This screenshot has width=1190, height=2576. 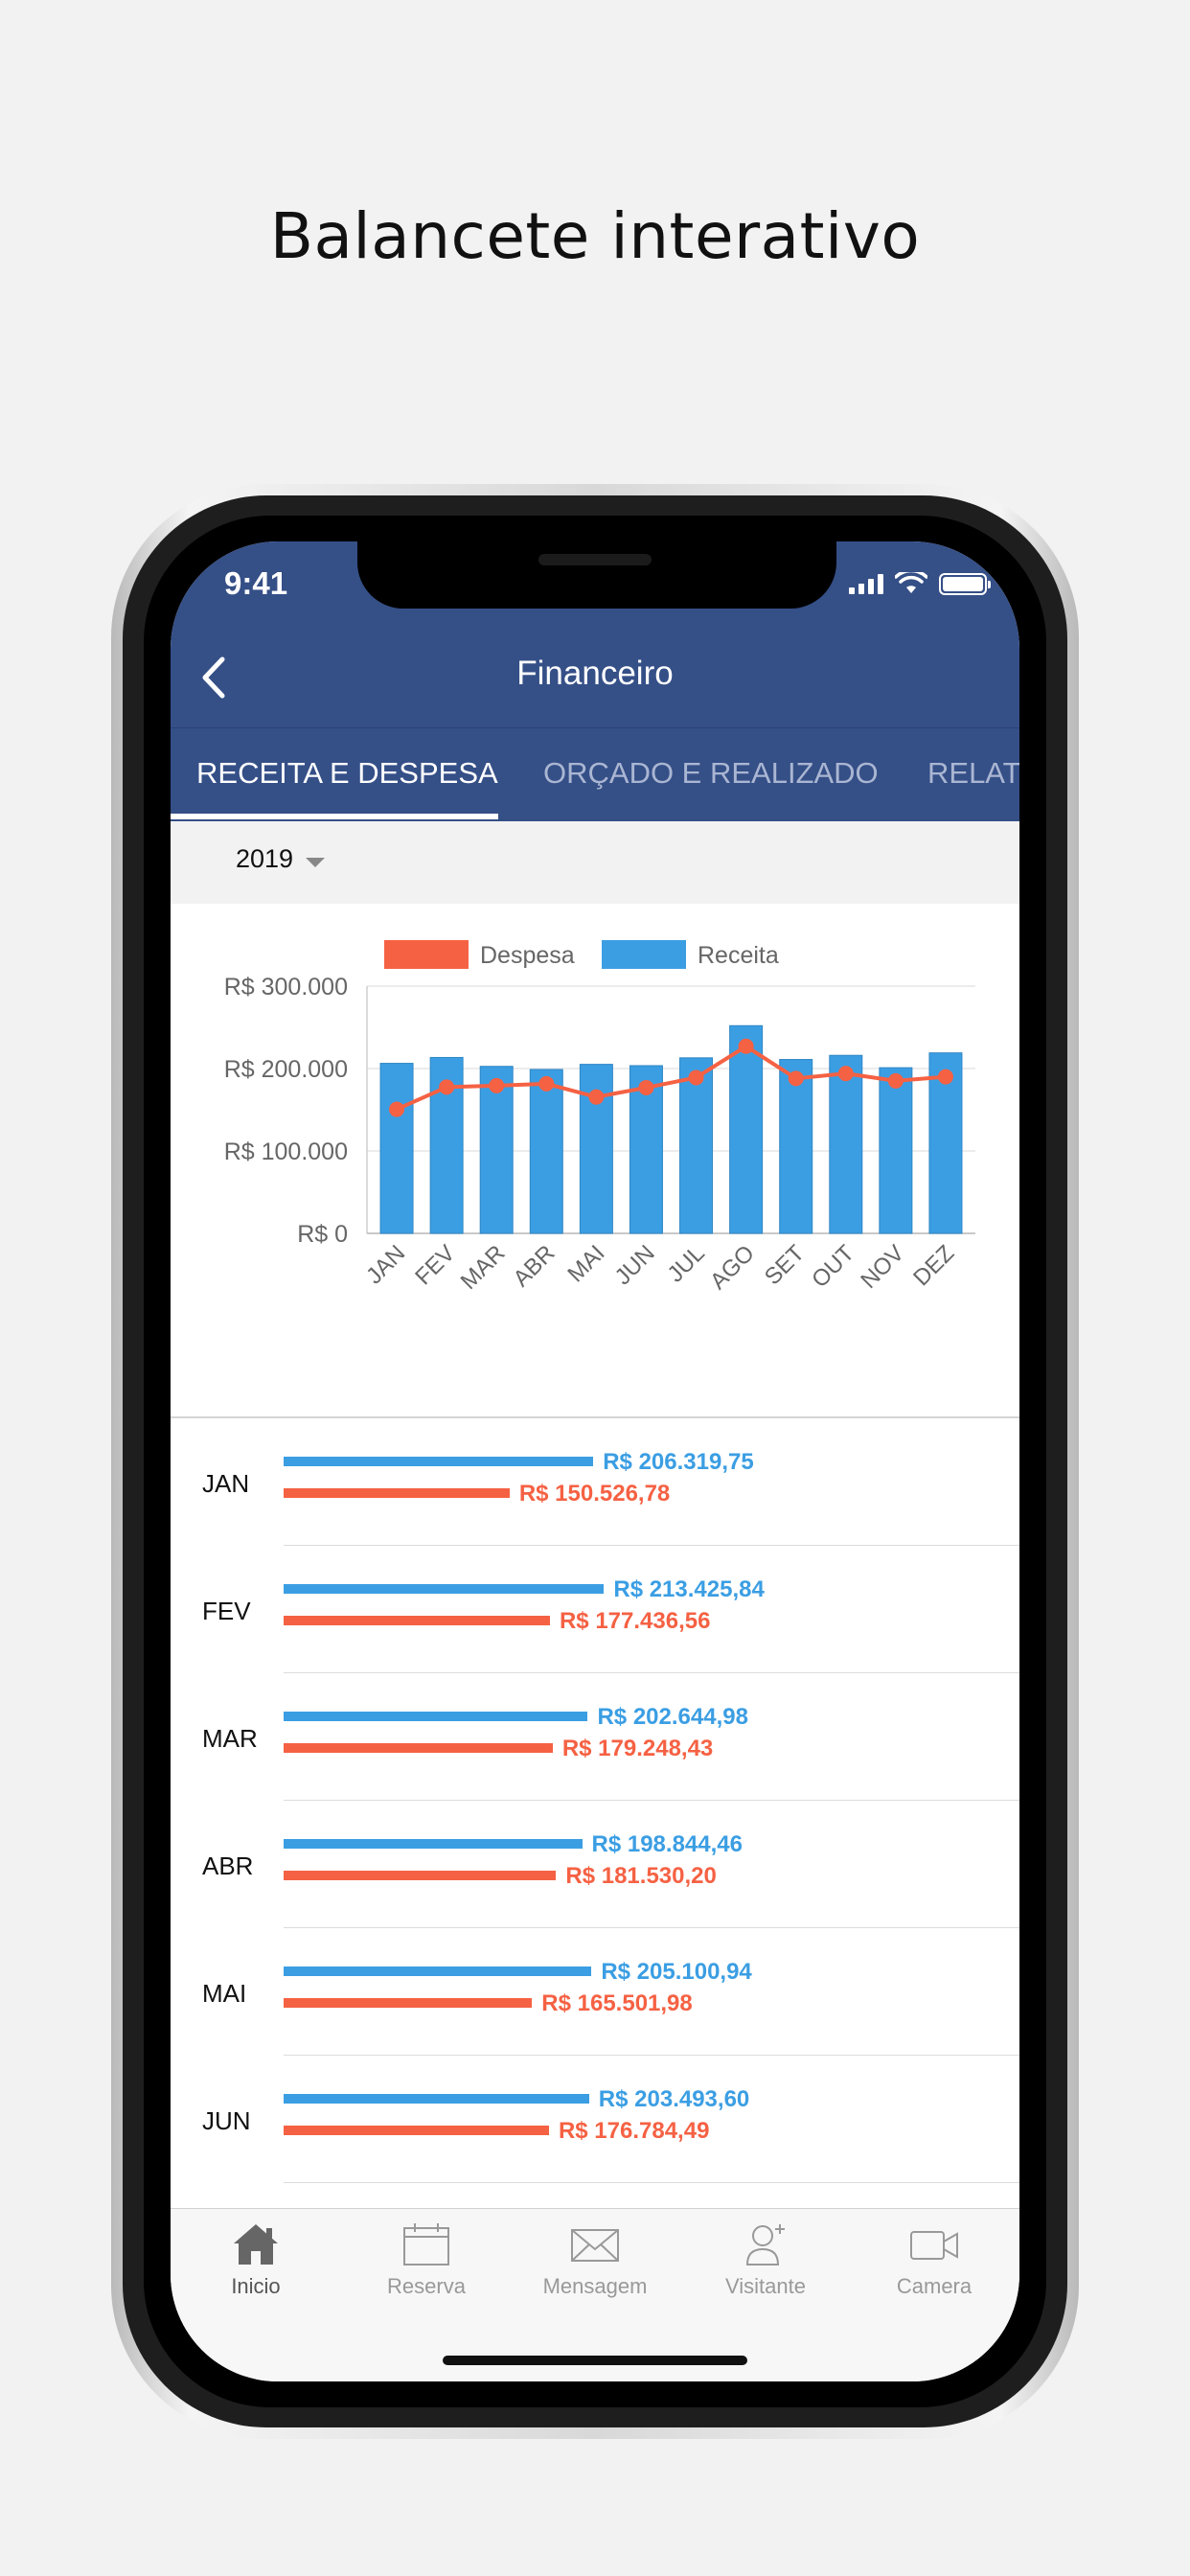 I want to click on header-divider, so click(x=595, y=727).